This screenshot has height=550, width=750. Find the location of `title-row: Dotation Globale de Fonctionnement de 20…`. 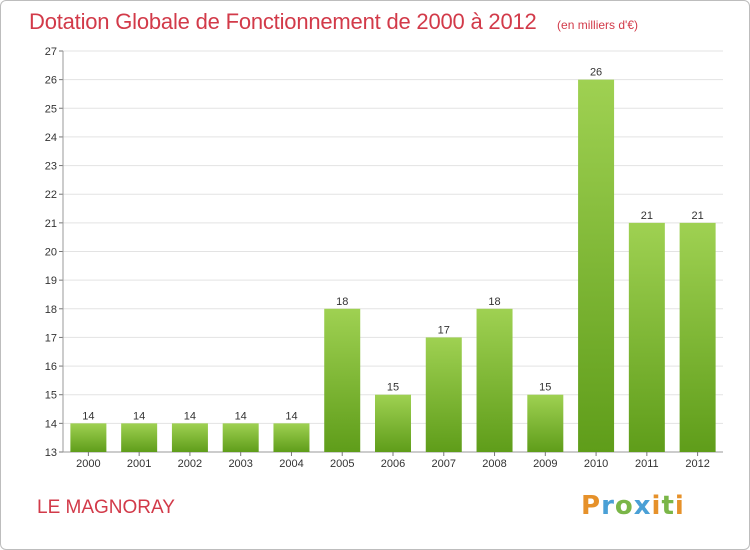

title-row: Dotation Globale de Fonctionnement de 20… is located at coordinates (333, 22).